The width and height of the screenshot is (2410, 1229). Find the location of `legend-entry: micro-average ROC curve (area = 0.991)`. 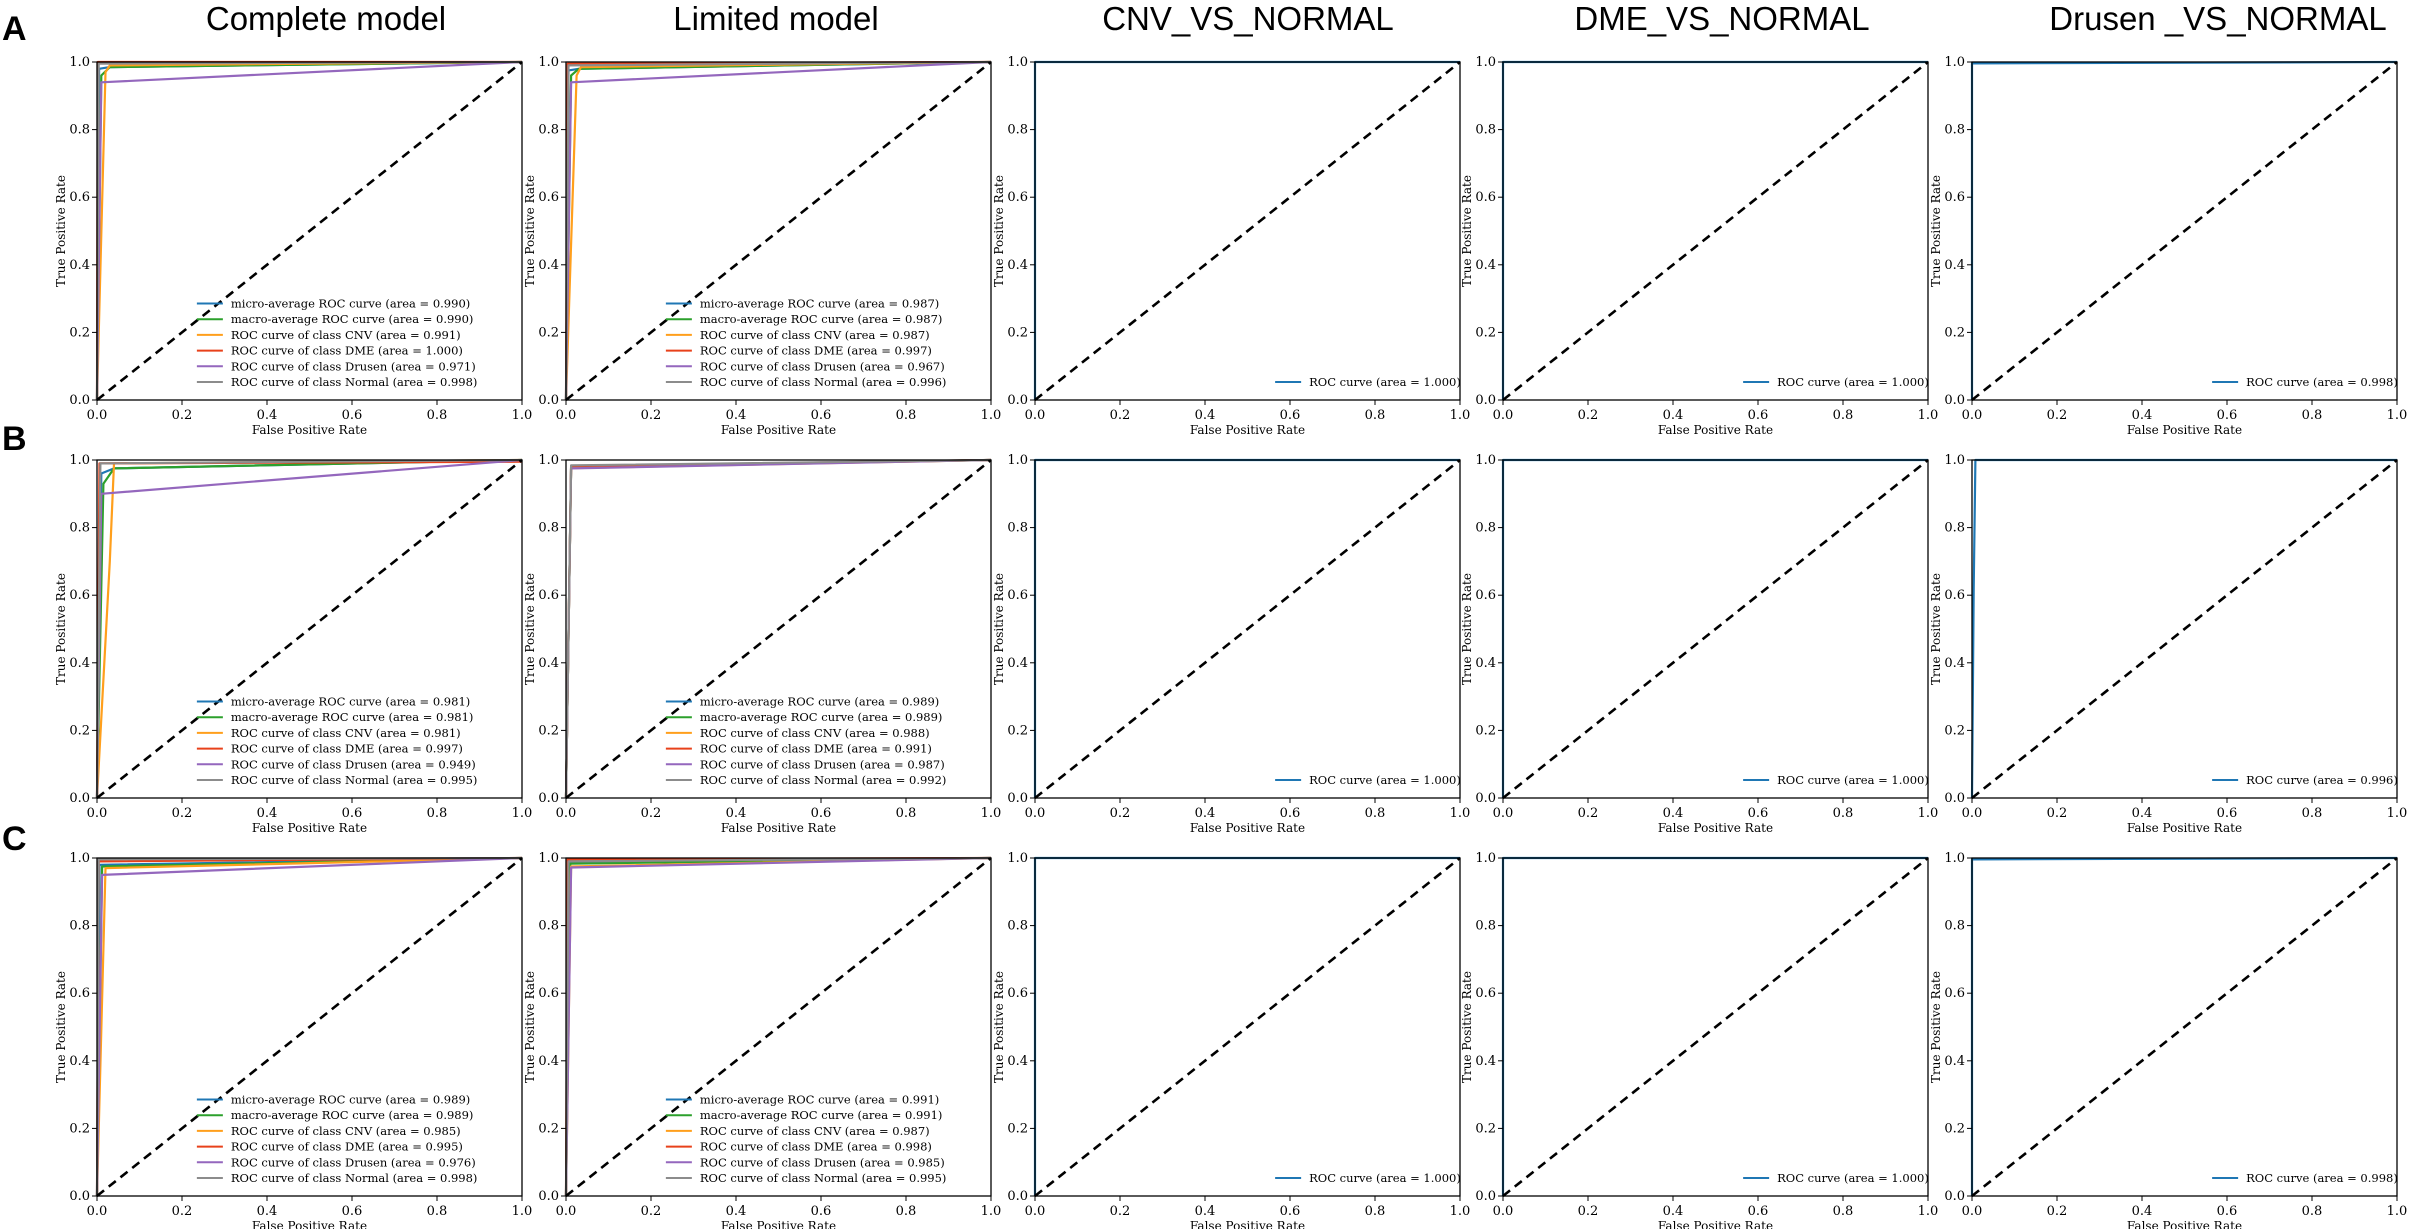

legend-entry: micro-average ROC curve (area = 0.991) is located at coordinates (819, 1100).